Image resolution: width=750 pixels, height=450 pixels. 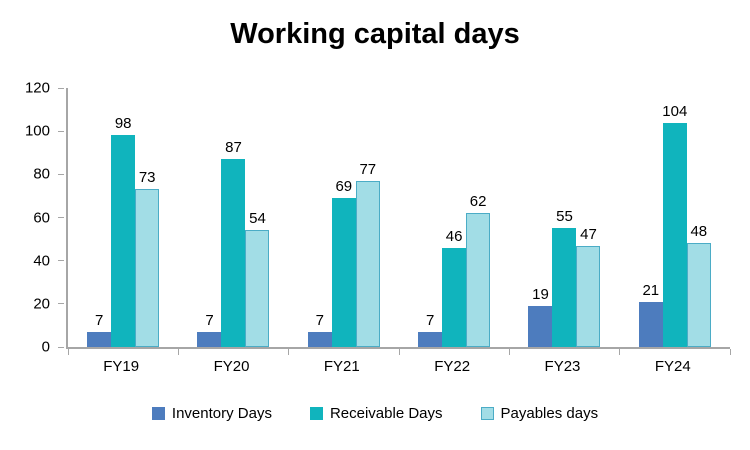 I want to click on bar-wrap: 69, so click(x=343, y=217).